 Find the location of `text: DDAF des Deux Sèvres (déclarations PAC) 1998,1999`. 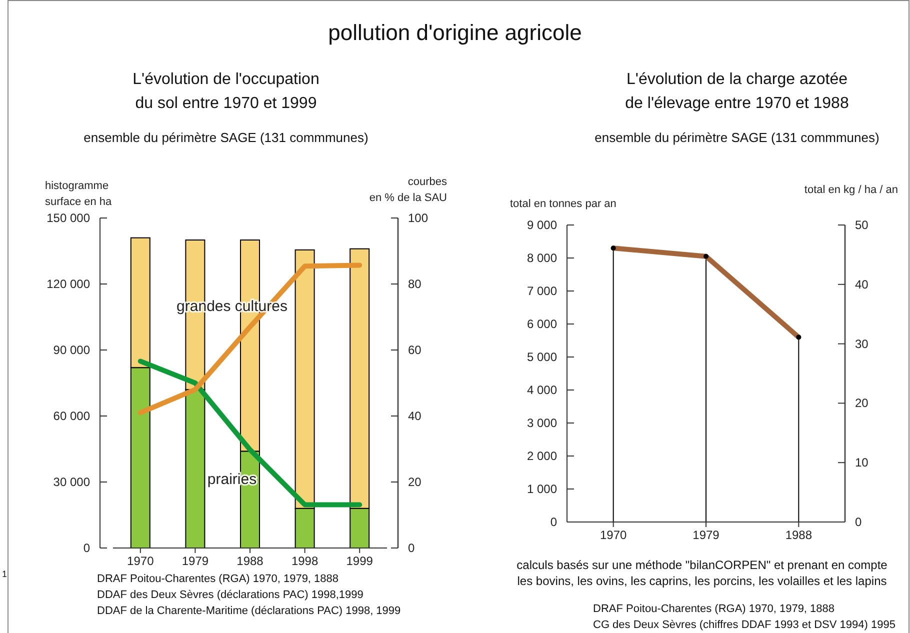

text: DDAF des Deux Sèvres (déclarations PAC) 1998,1999 is located at coordinates (230, 595).